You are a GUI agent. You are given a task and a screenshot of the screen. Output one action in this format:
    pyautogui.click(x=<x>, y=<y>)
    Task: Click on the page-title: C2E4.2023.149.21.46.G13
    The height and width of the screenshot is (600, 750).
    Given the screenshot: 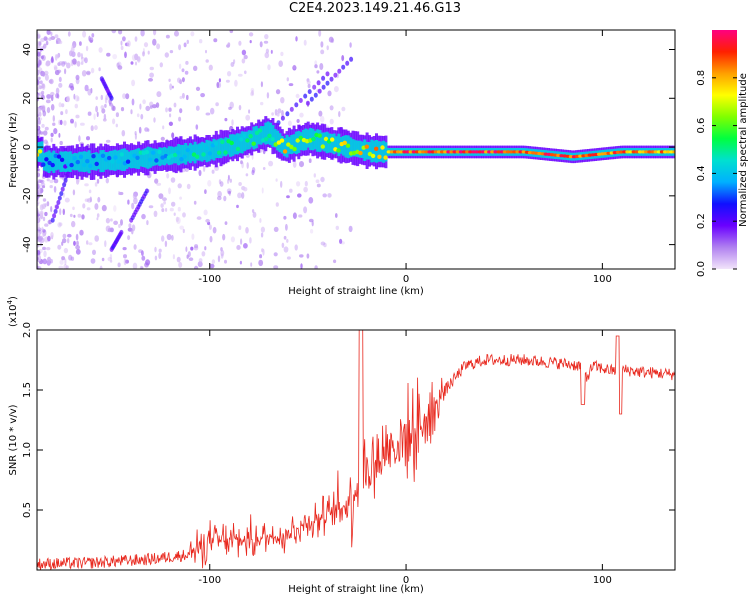 What is the action you would take?
    pyautogui.click(x=375, y=8)
    